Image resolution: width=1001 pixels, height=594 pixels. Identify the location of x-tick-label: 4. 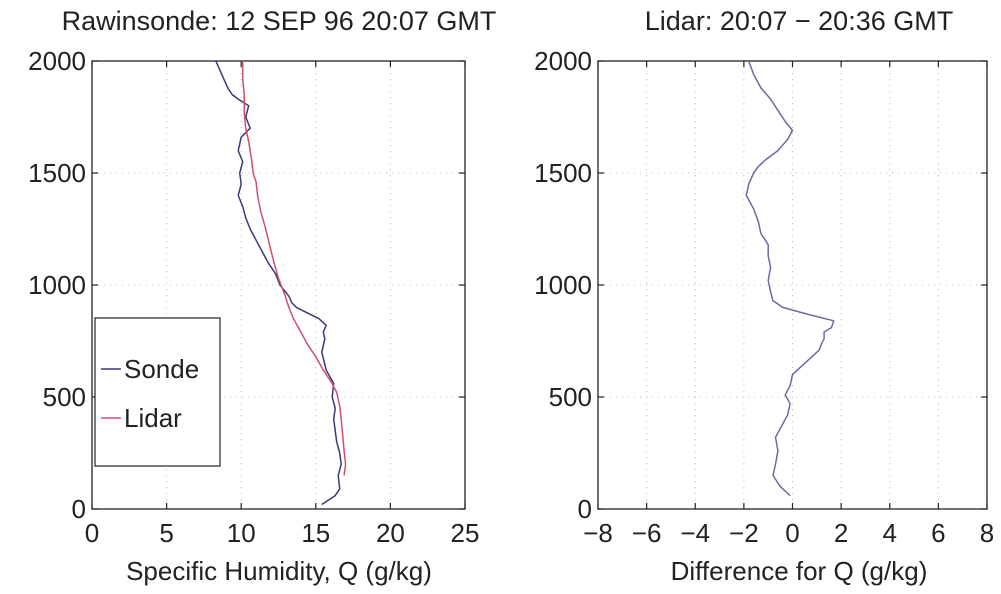
(890, 533).